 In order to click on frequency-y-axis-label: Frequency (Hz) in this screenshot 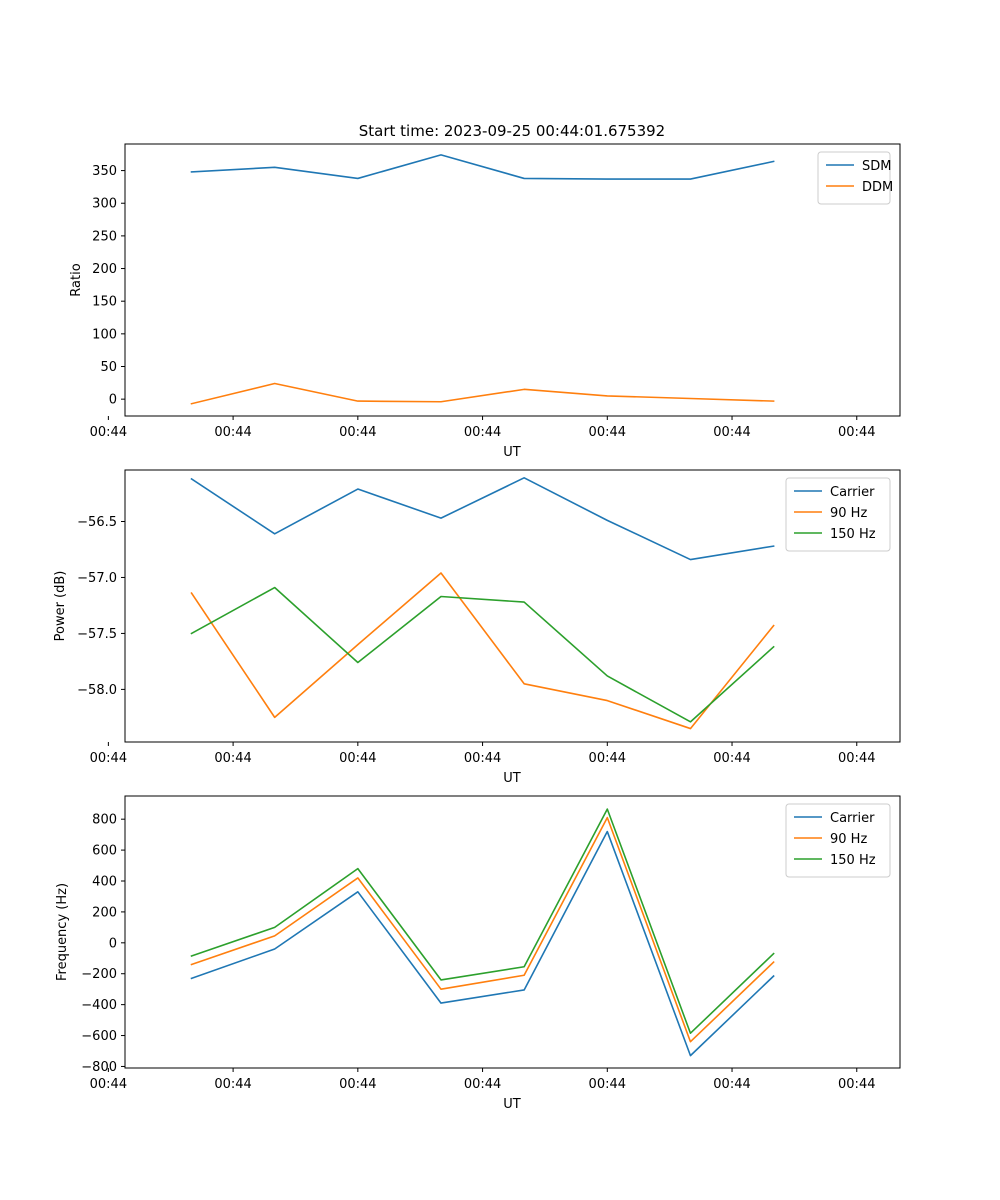, I will do `click(62, 932)`.